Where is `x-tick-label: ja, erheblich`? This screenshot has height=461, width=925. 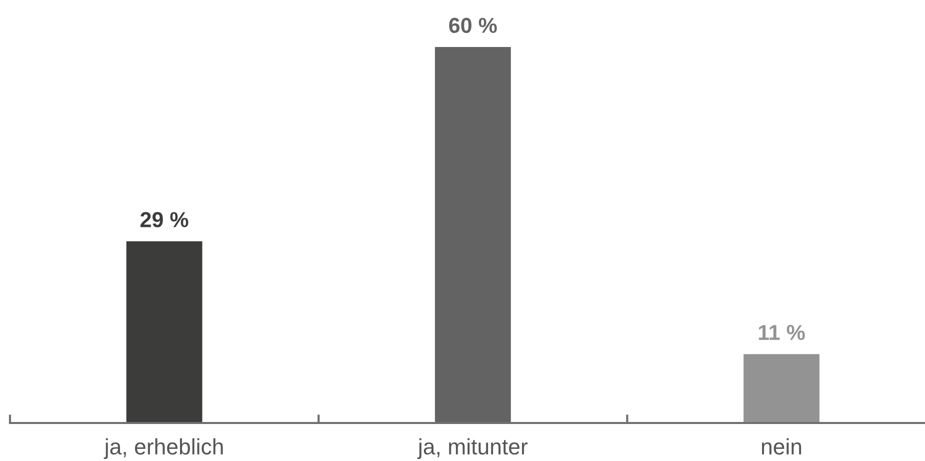 x-tick-label: ja, erheblich is located at coordinates (163, 448).